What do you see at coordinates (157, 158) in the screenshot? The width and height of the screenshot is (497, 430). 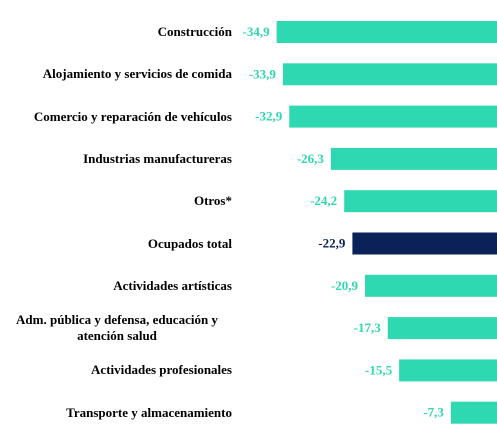 I see `category-label: Industrias manufactureras` at bounding box center [157, 158].